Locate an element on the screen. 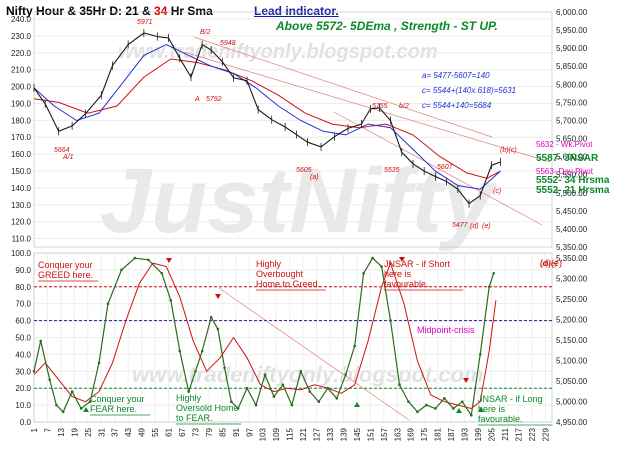  wave-label: 5607 is located at coordinates (445, 167).